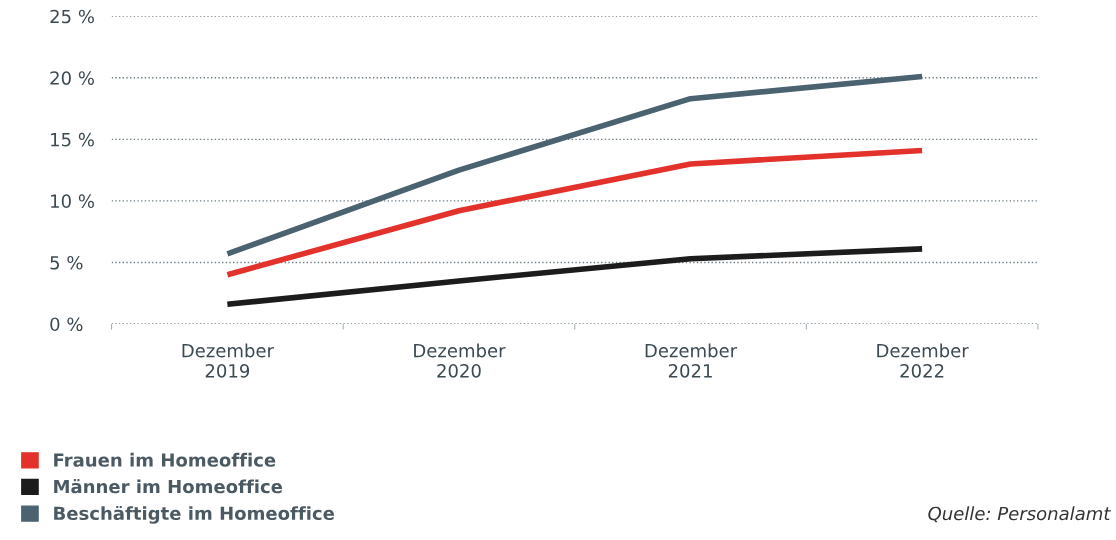 Image resolution: width=1116 pixels, height=540 pixels. I want to click on source-note: Quelle: Personalamt, so click(1019, 514).